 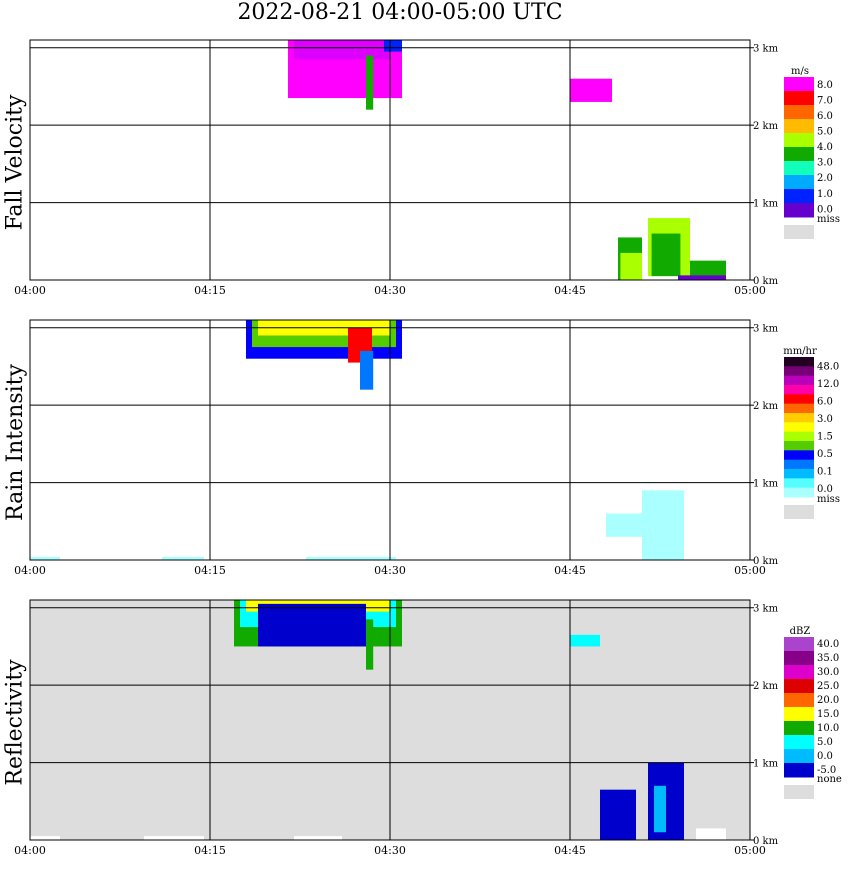 I want to click on legend-label: 48.0, so click(x=828, y=366).